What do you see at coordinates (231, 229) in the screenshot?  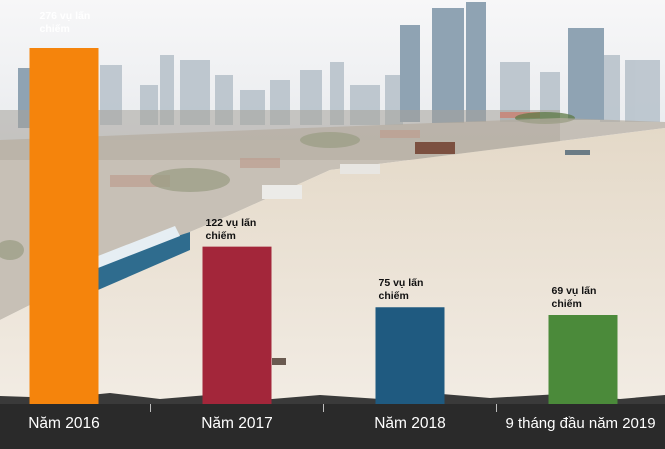 I see `data-label-2: 122 vụ lấn chiếm` at bounding box center [231, 229].